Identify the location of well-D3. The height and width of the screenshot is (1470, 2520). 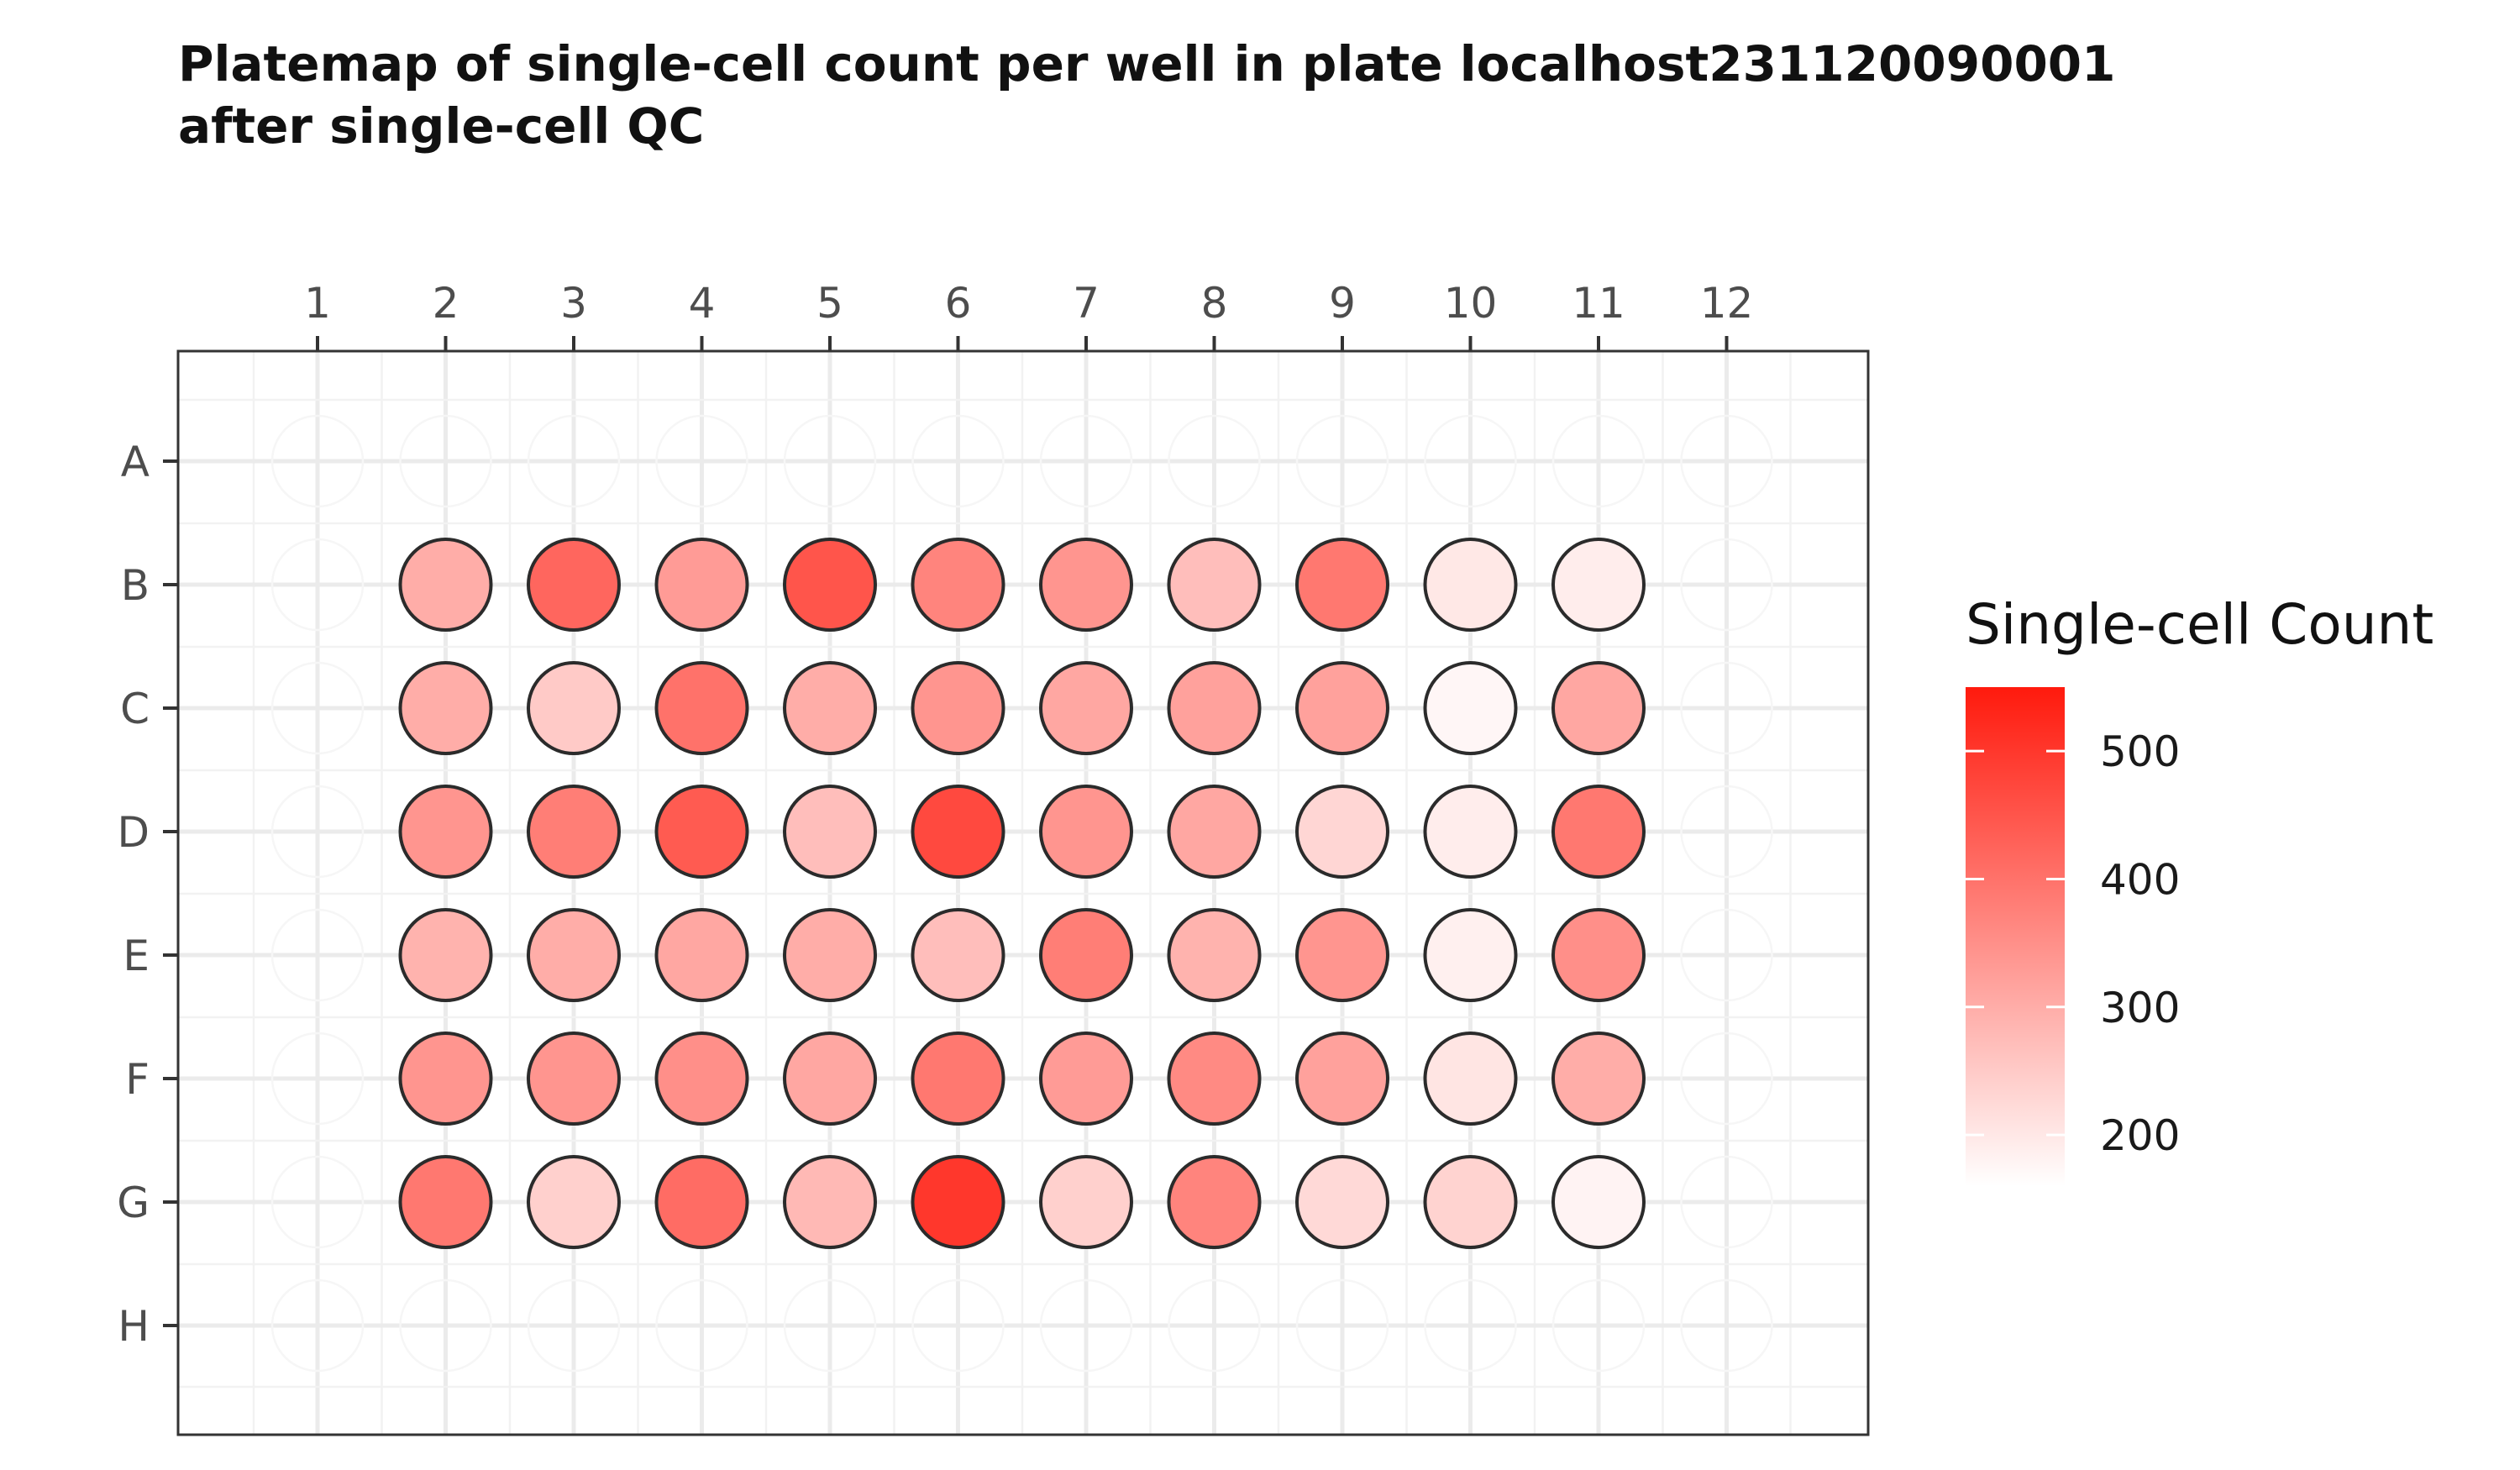
(574, 832).